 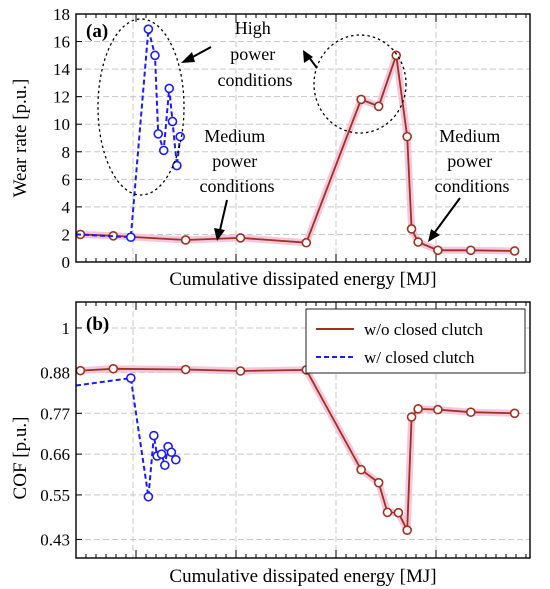 What do you see at coordinates (237, 186) in the screenshot?
I see `annotation-medium-left-line3: conditions` at bounding box center [237, 186].